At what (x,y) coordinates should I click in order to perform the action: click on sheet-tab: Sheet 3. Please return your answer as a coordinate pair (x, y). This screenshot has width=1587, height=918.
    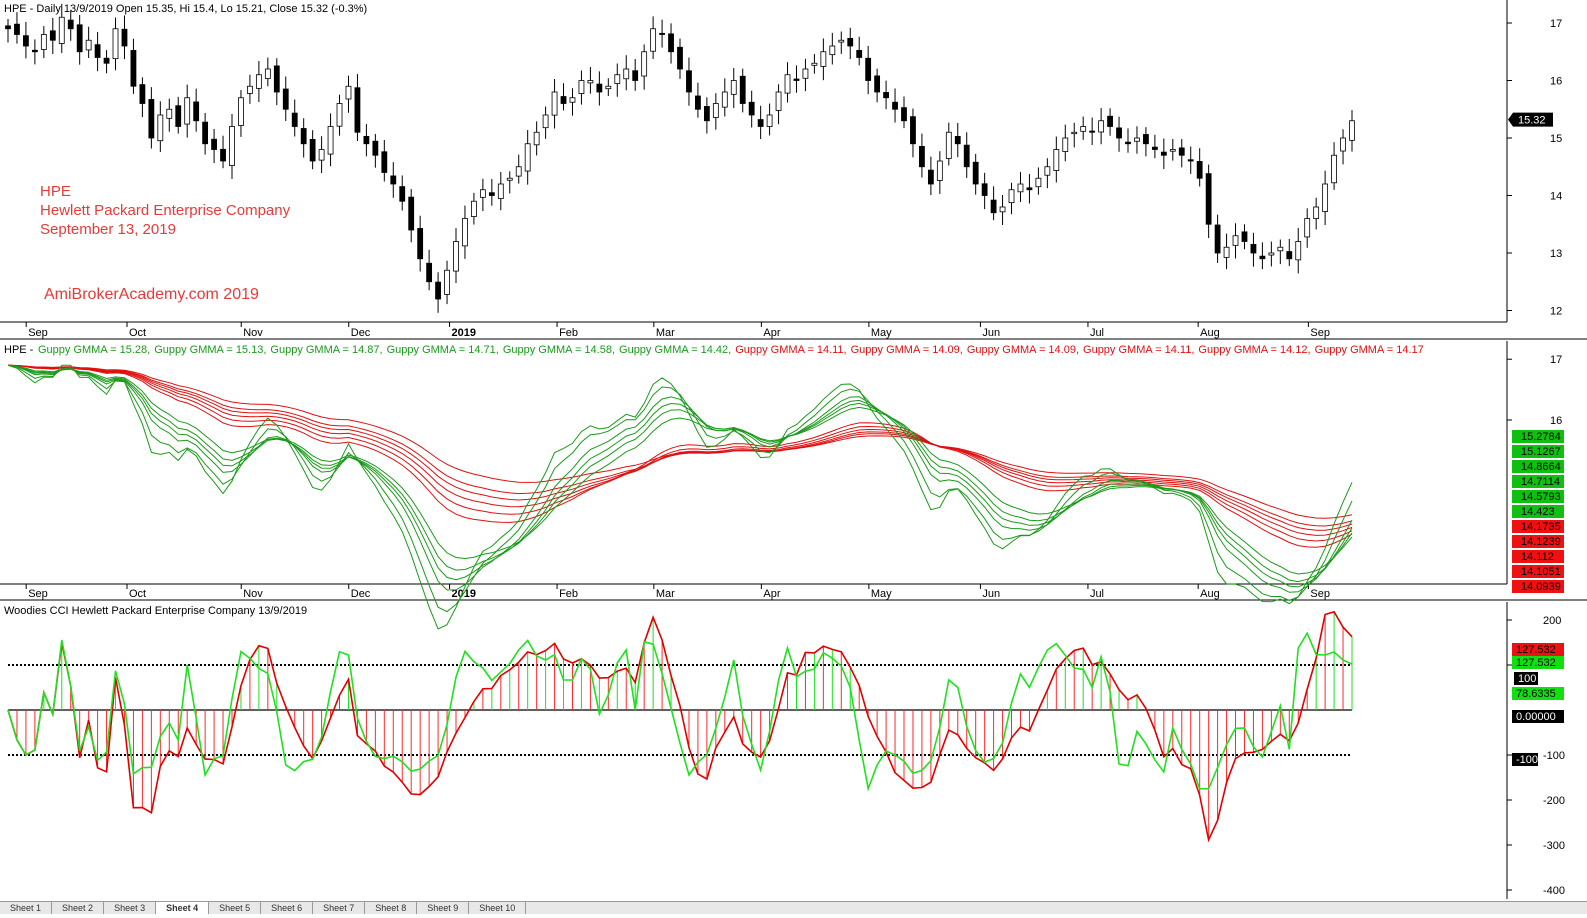
    Looking at the image, I should click on (130, 908).